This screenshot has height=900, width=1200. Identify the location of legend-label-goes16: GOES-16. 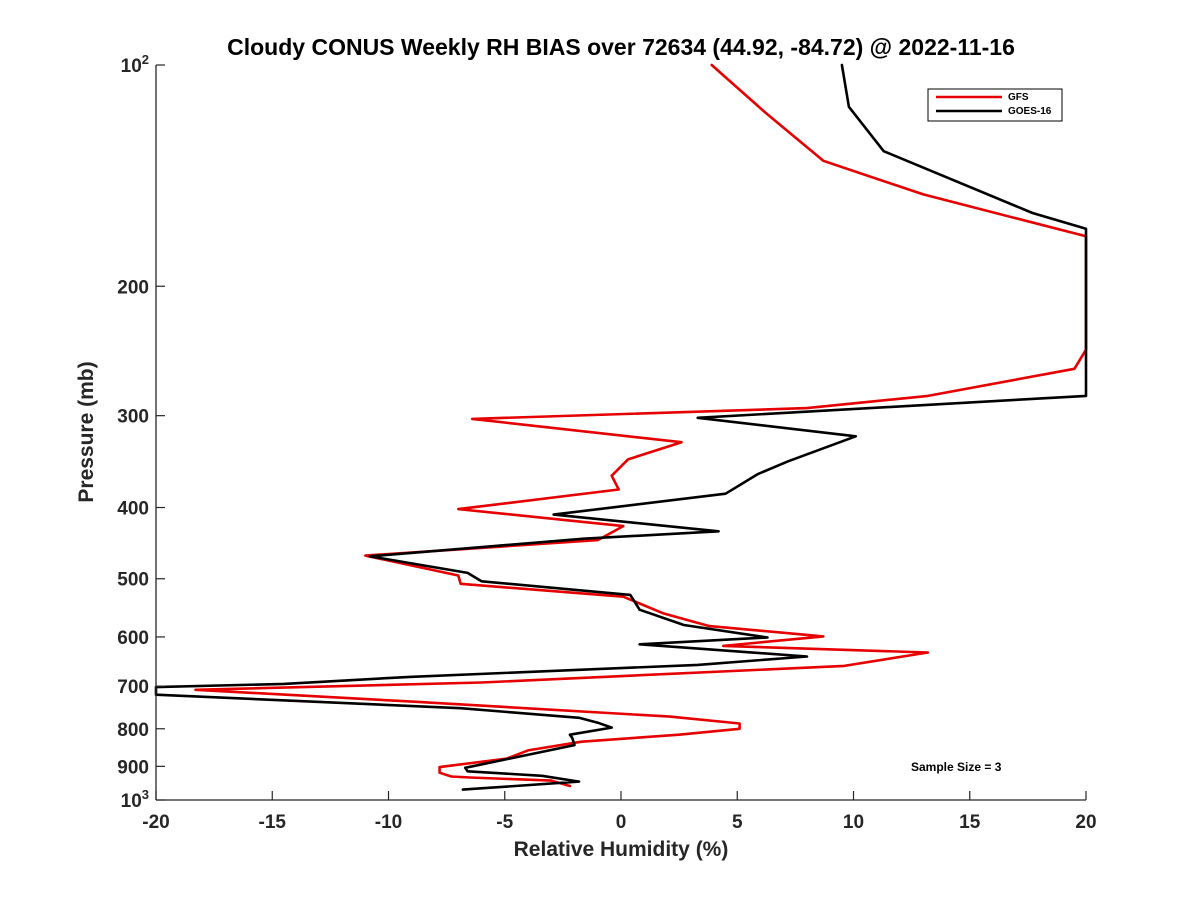
(1030, 111).